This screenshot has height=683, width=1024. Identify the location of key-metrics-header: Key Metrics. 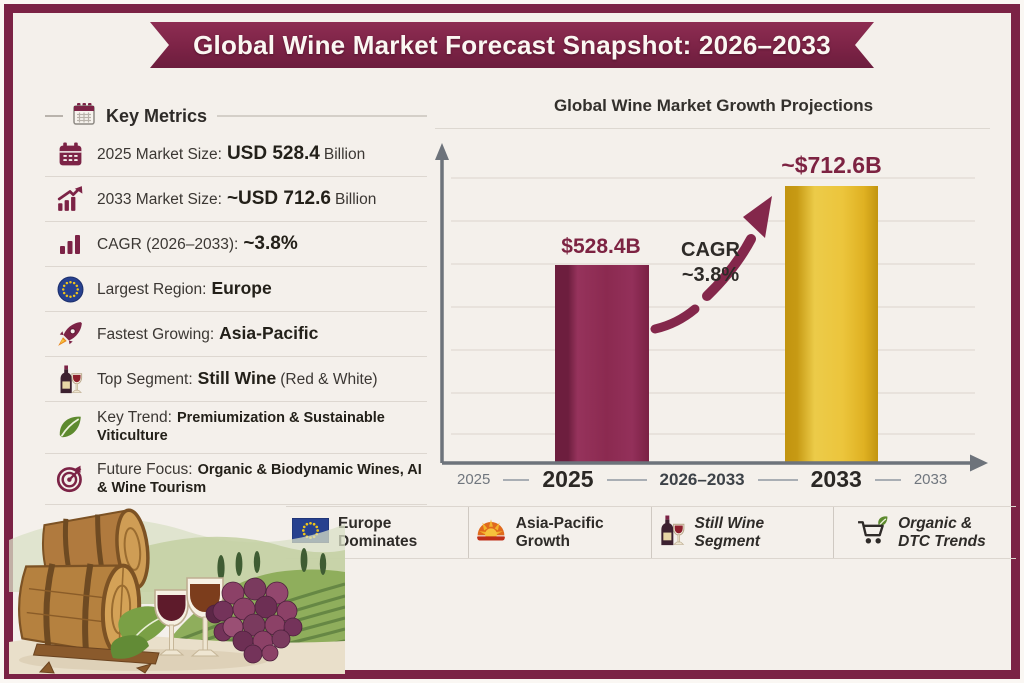
(236, 116).